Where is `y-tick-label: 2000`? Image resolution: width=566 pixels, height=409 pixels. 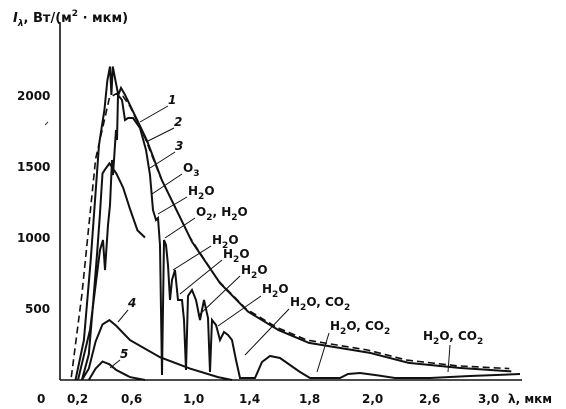 y-tick-label: 2000 is located at coordinates (33, 96).